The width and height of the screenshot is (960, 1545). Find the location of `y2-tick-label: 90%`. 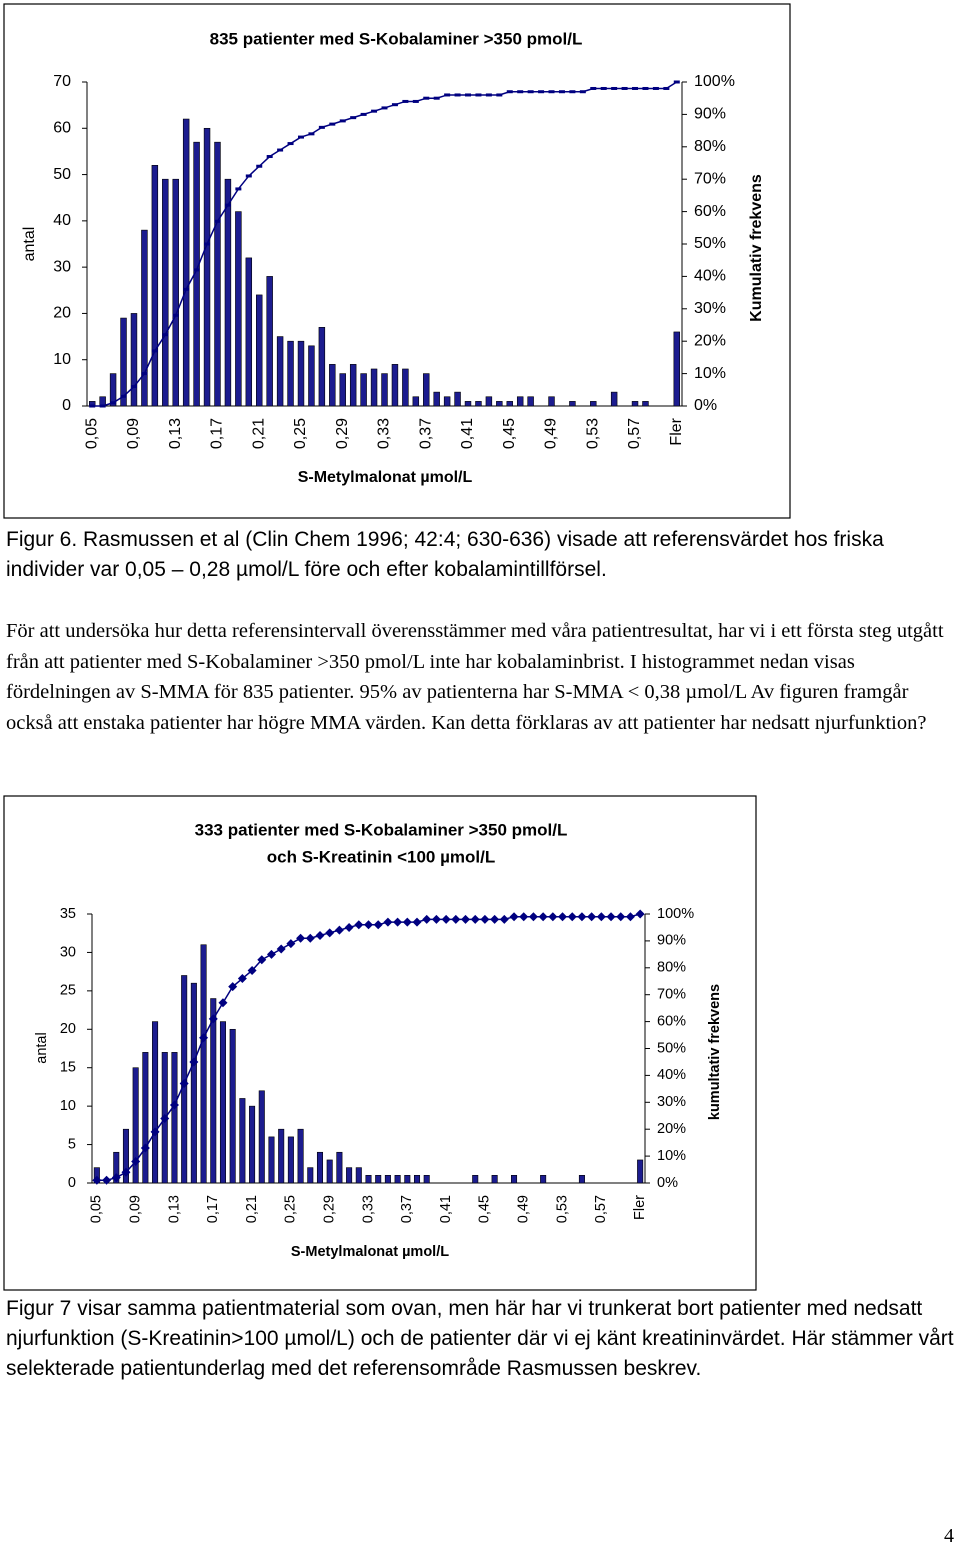

y2-tick-label: 90% is located at coordinates (710, 114).